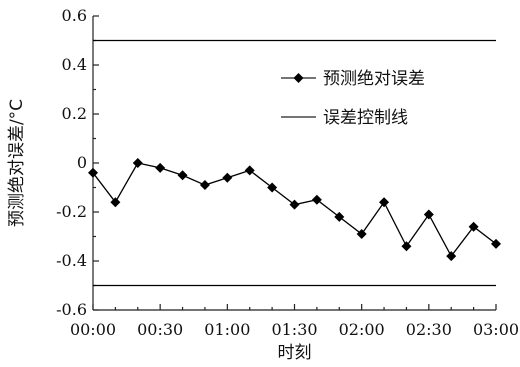 This screenshot has width=520, height=367. Describe the element at coordinates (74, 15) in the screenshot. I see `y-tick-label: 0.6` at that location.